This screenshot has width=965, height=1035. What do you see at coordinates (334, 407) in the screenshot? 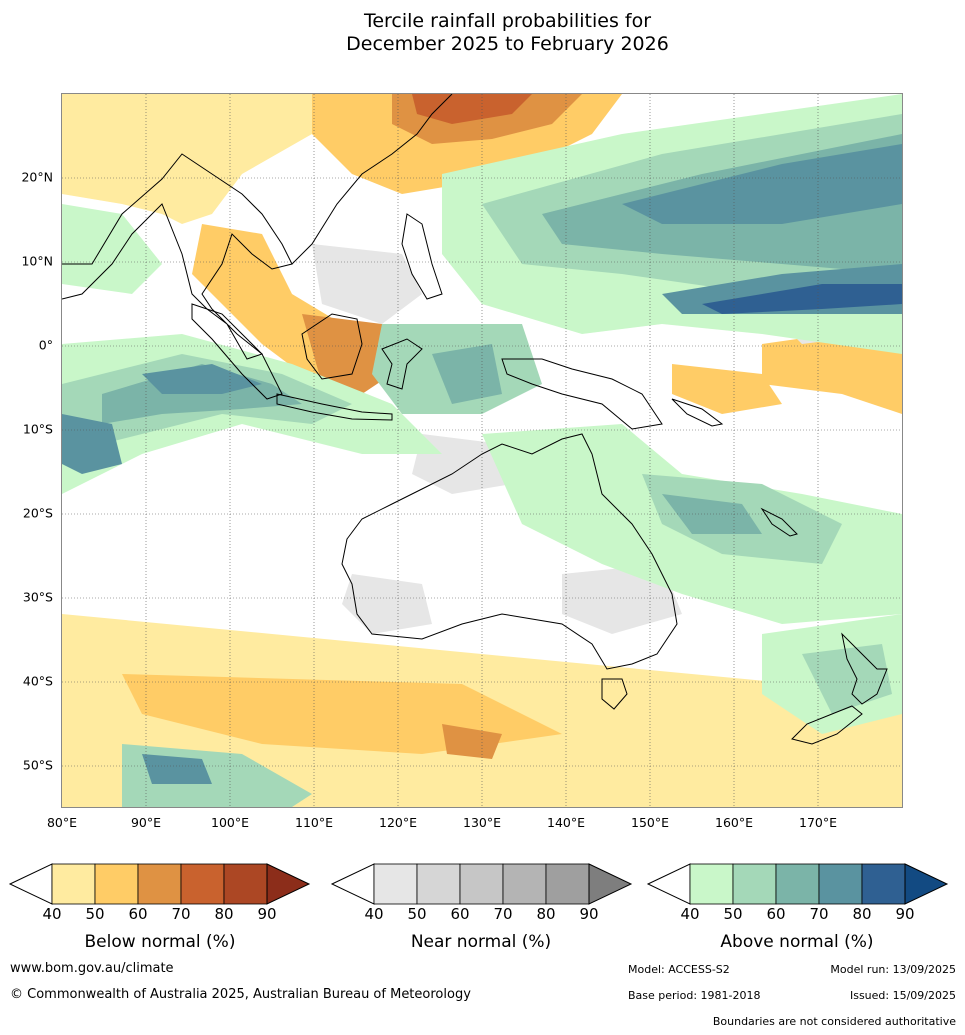
I see `java-coastline` at bounding box center [334, 407].